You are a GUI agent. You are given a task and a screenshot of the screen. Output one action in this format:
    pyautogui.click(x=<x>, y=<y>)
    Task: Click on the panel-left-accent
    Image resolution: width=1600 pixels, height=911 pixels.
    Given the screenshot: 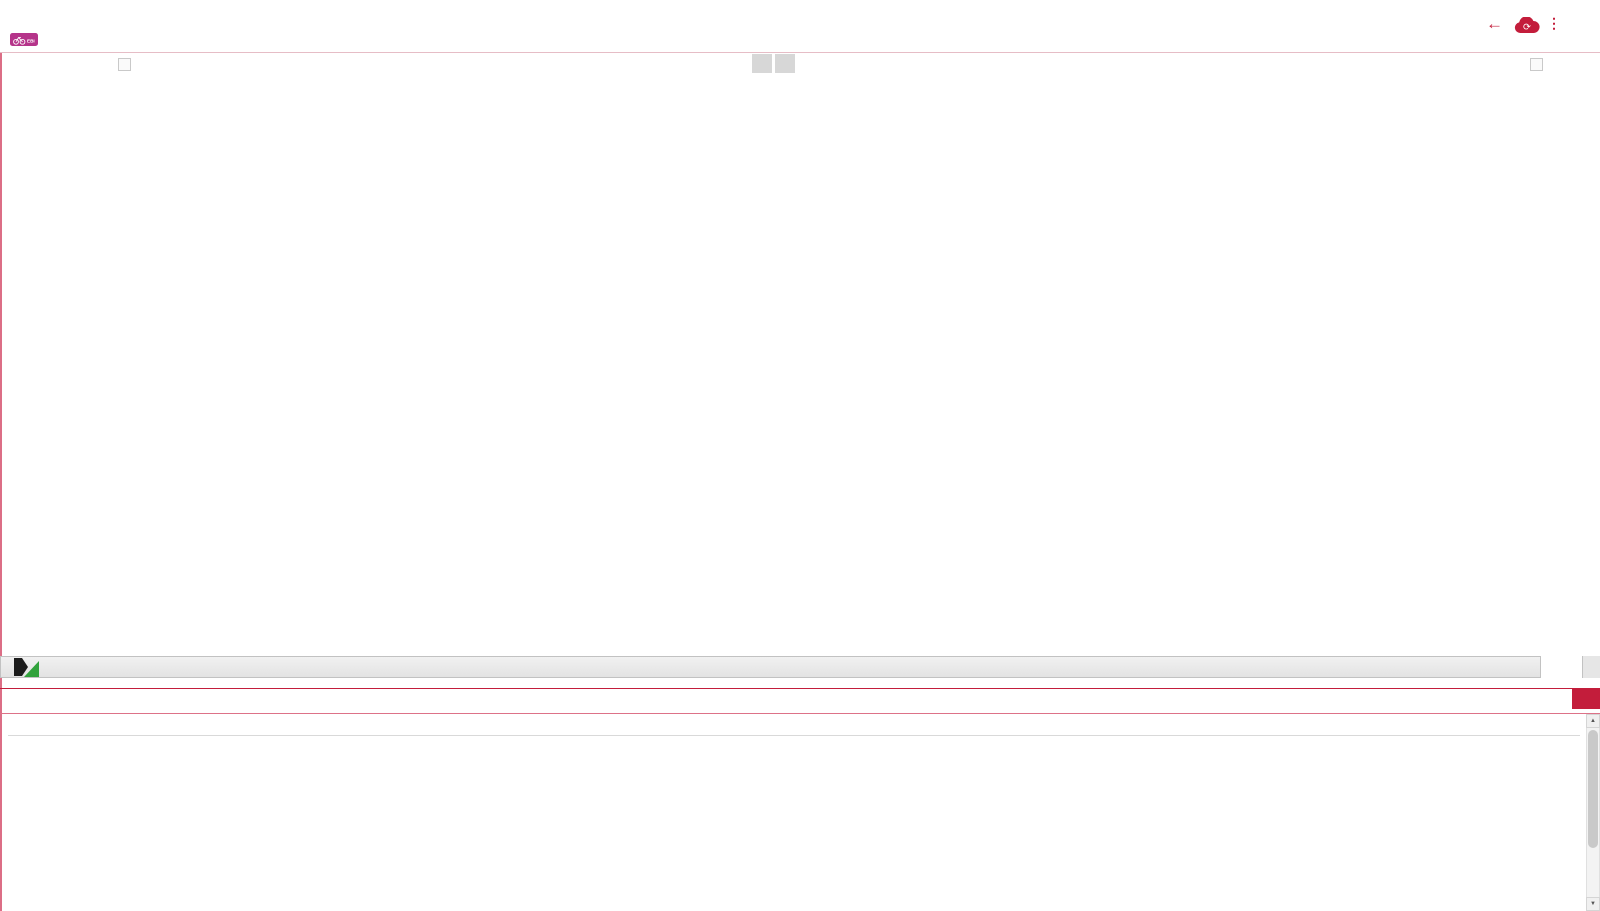 What is the action you would take?
    pyautogui.click(x=1, y=482)
    